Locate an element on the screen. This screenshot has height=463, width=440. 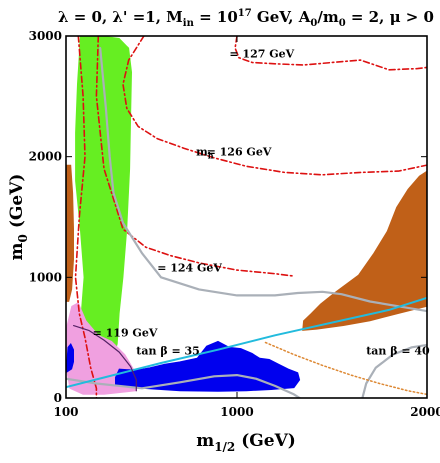
x-tick-label: 100 is located at coordinates (65, 412).